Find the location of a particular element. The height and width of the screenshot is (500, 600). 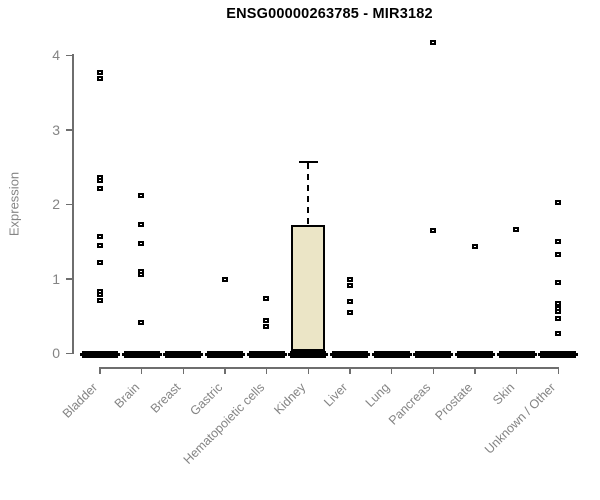

y-tick-label: 1 is located at coordinates (56, 278).